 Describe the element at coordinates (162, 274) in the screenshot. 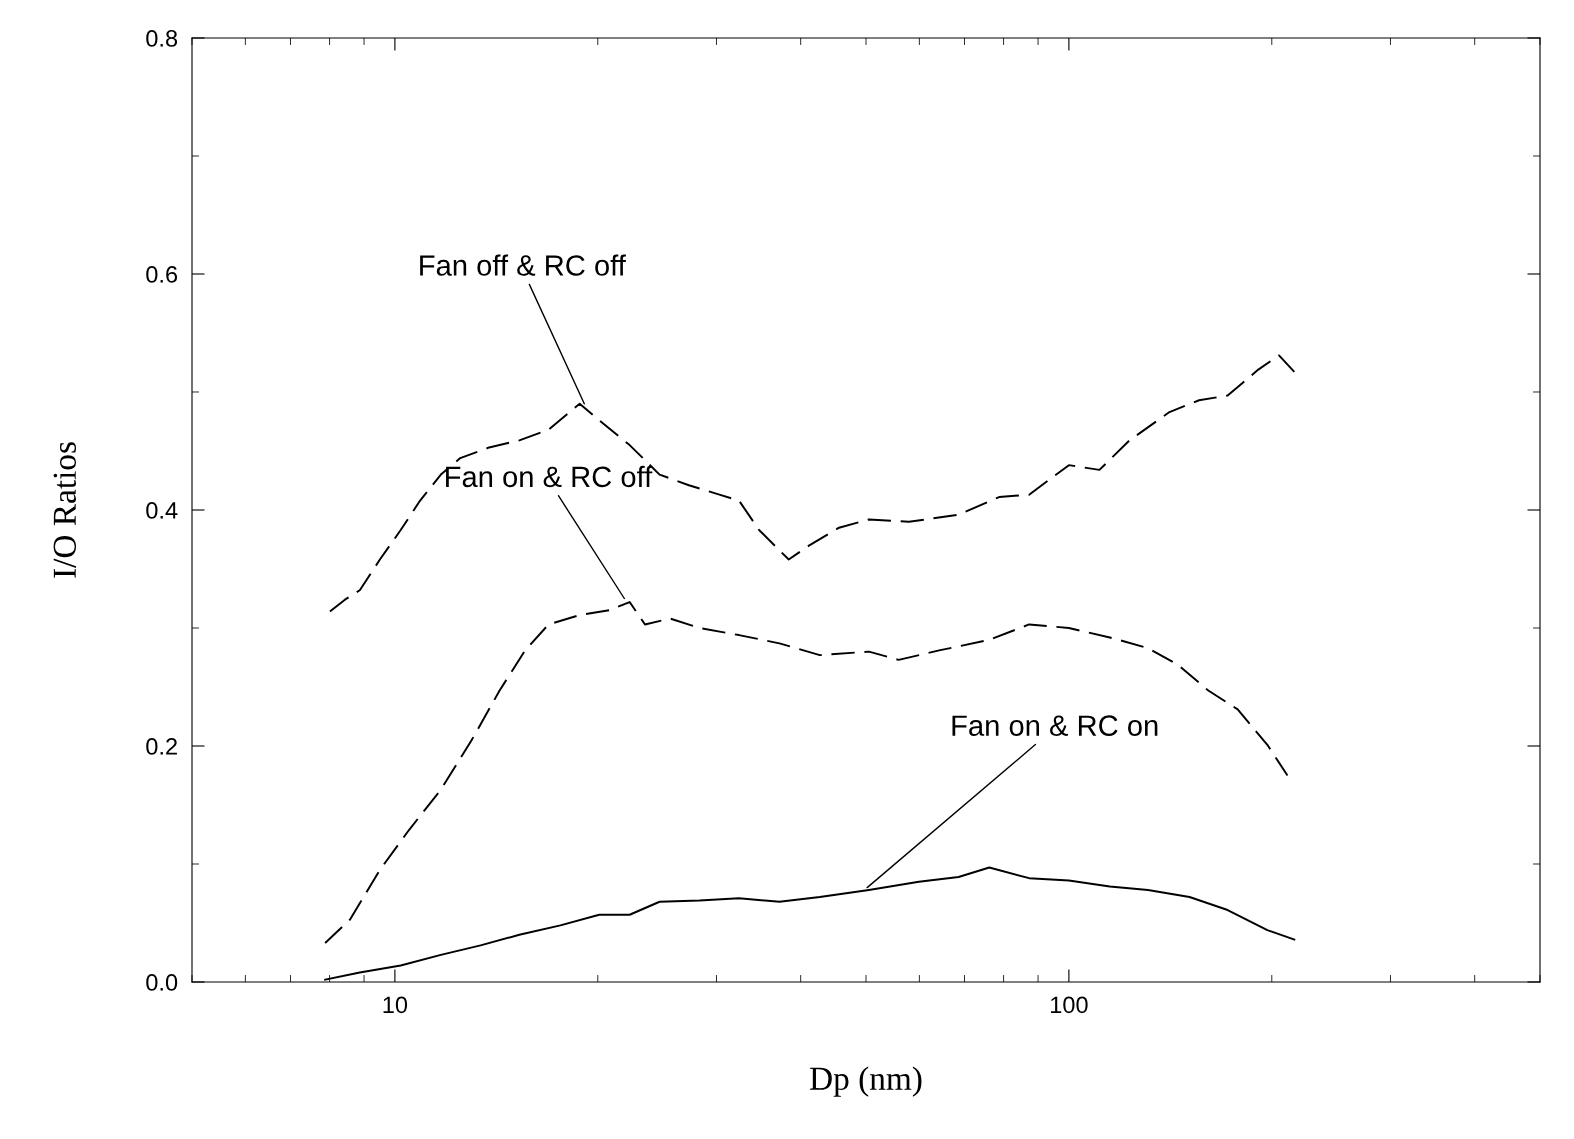

I see `y-tick-label: 0.6` at that location.